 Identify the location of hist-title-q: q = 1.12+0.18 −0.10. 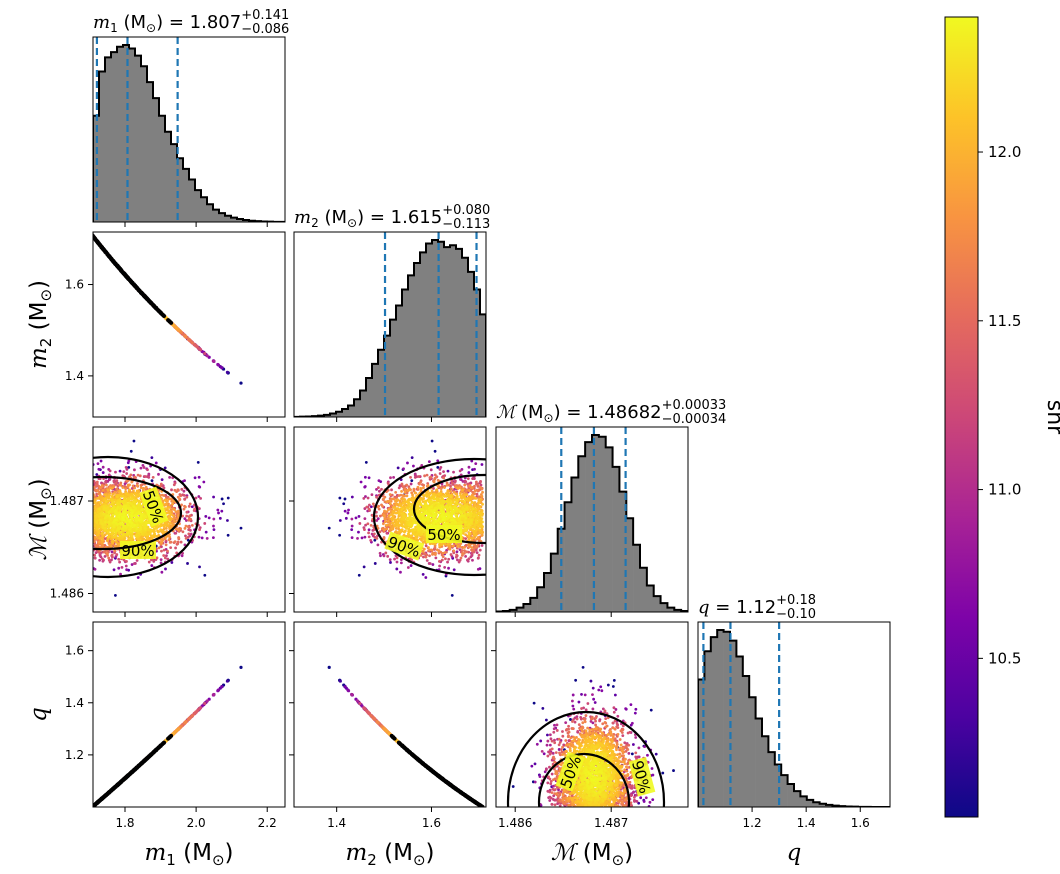
(757, 607).